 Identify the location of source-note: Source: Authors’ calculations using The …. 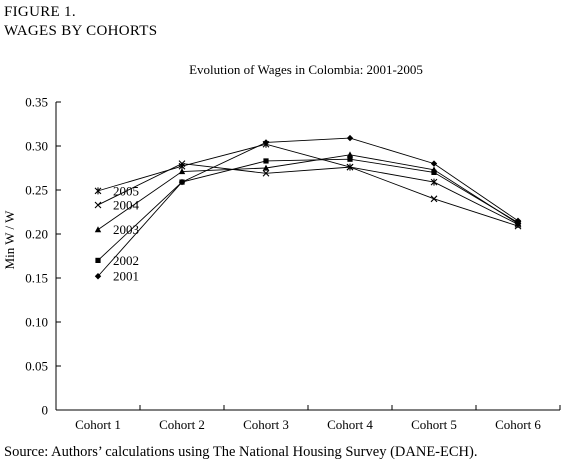
(241, 452).